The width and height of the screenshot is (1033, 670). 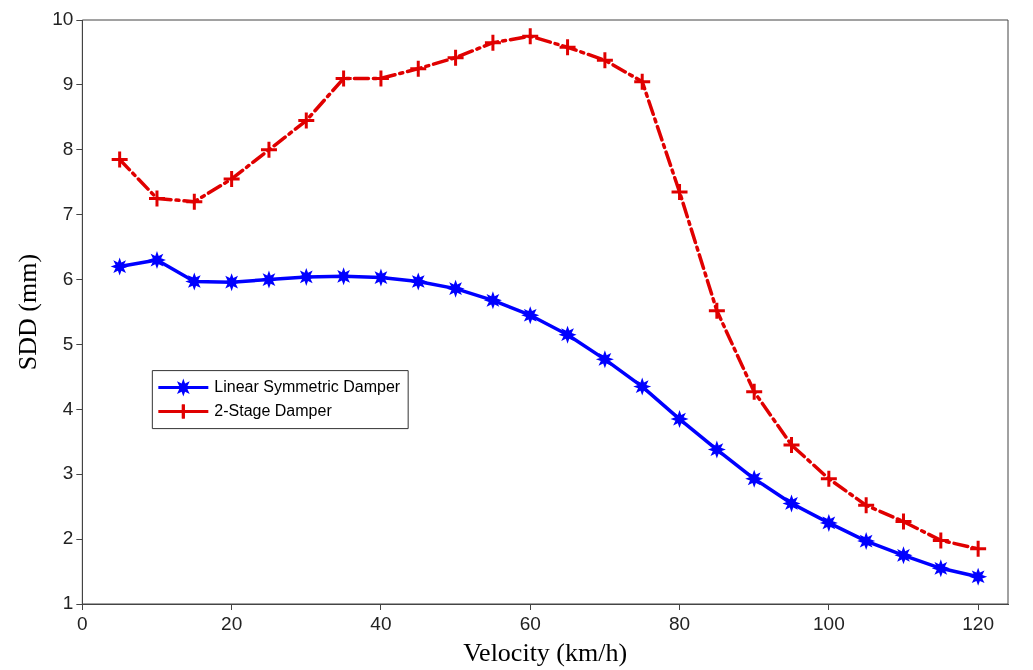 I want to click on y-tick-label: 1, so click(x=68, y=603).